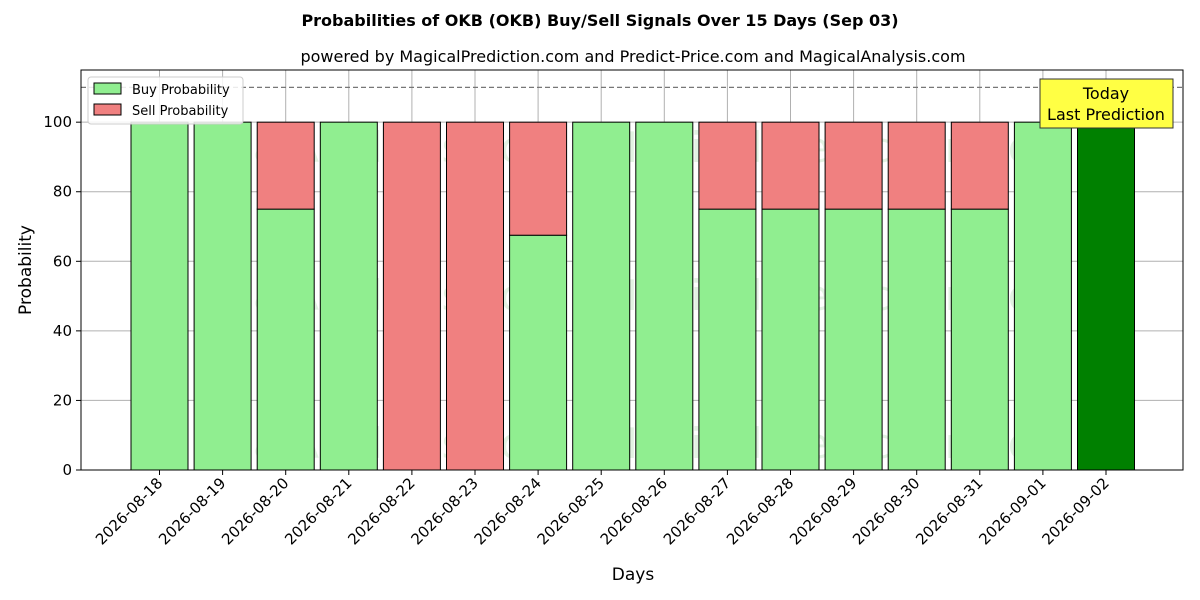 The image size is (1200, 600). Describe the element at coordinates (634, 511) in the screenshot. I see `x-tick-label: 2026-08-26` at that location.